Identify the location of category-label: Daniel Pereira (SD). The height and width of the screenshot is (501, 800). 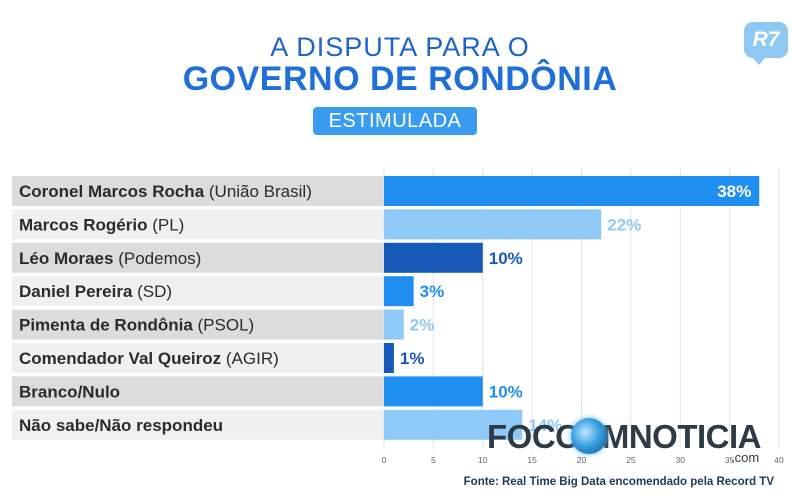
(95, 291).